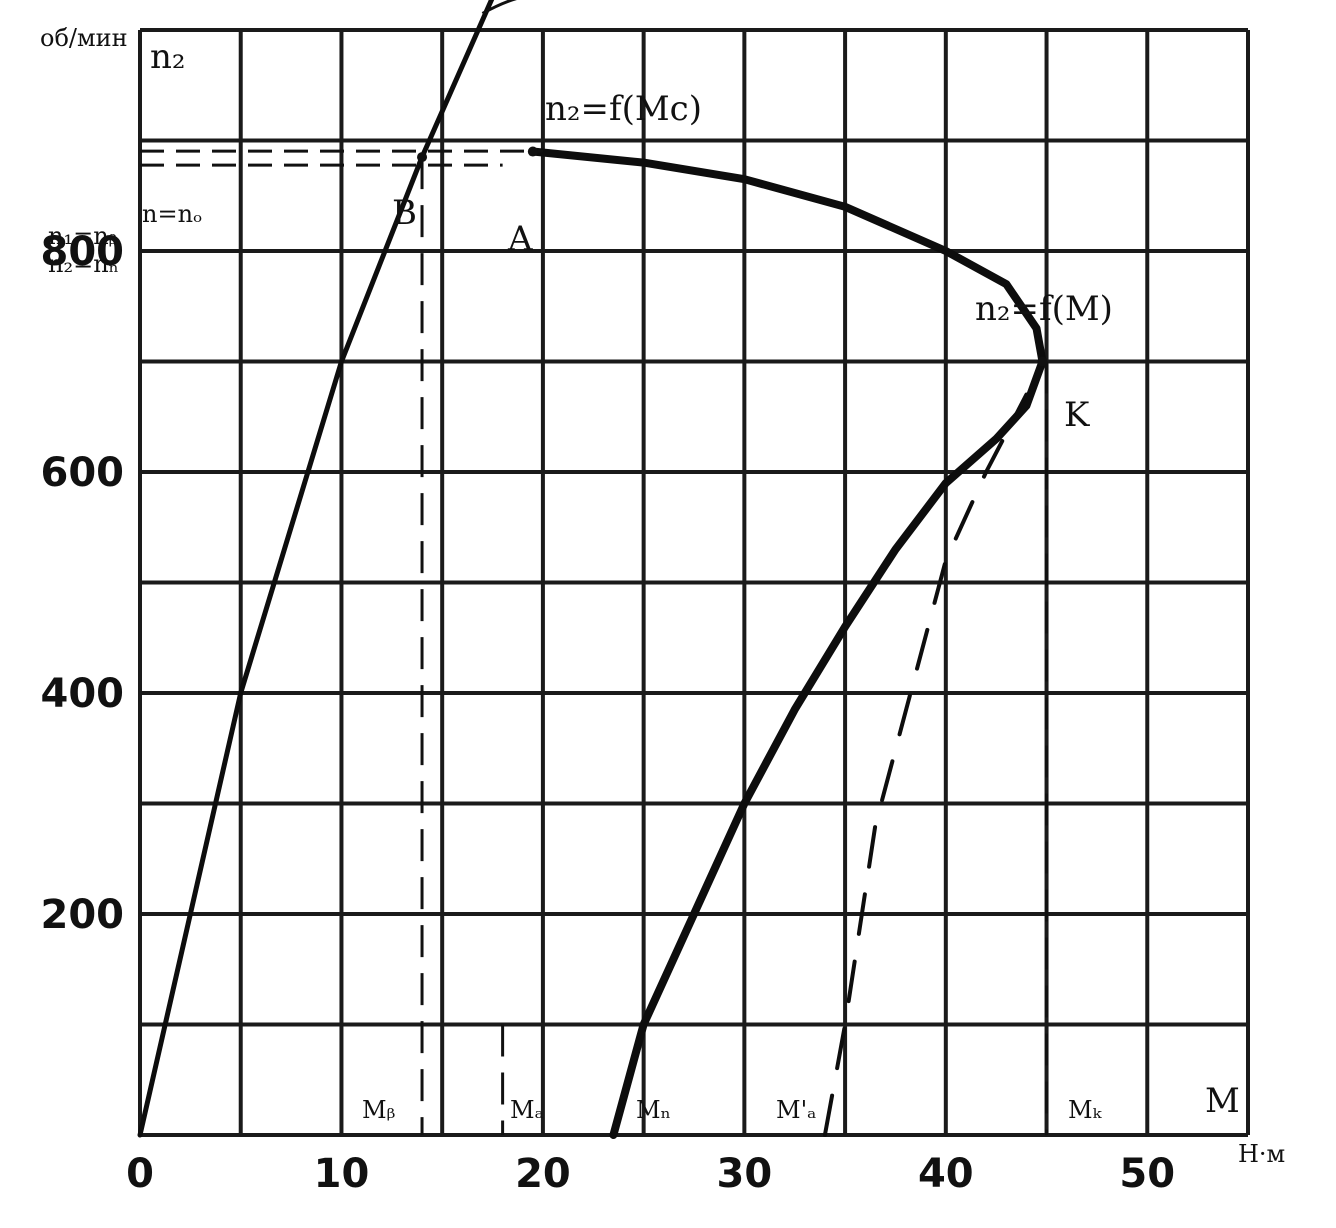 Image resolution: width=1336 pixels, height=1228 pixels. What do you see at coordinates (1147, 1174) in the screenshot?
I see `x-tick-label: 50` at bounding box center [1147, 1174].